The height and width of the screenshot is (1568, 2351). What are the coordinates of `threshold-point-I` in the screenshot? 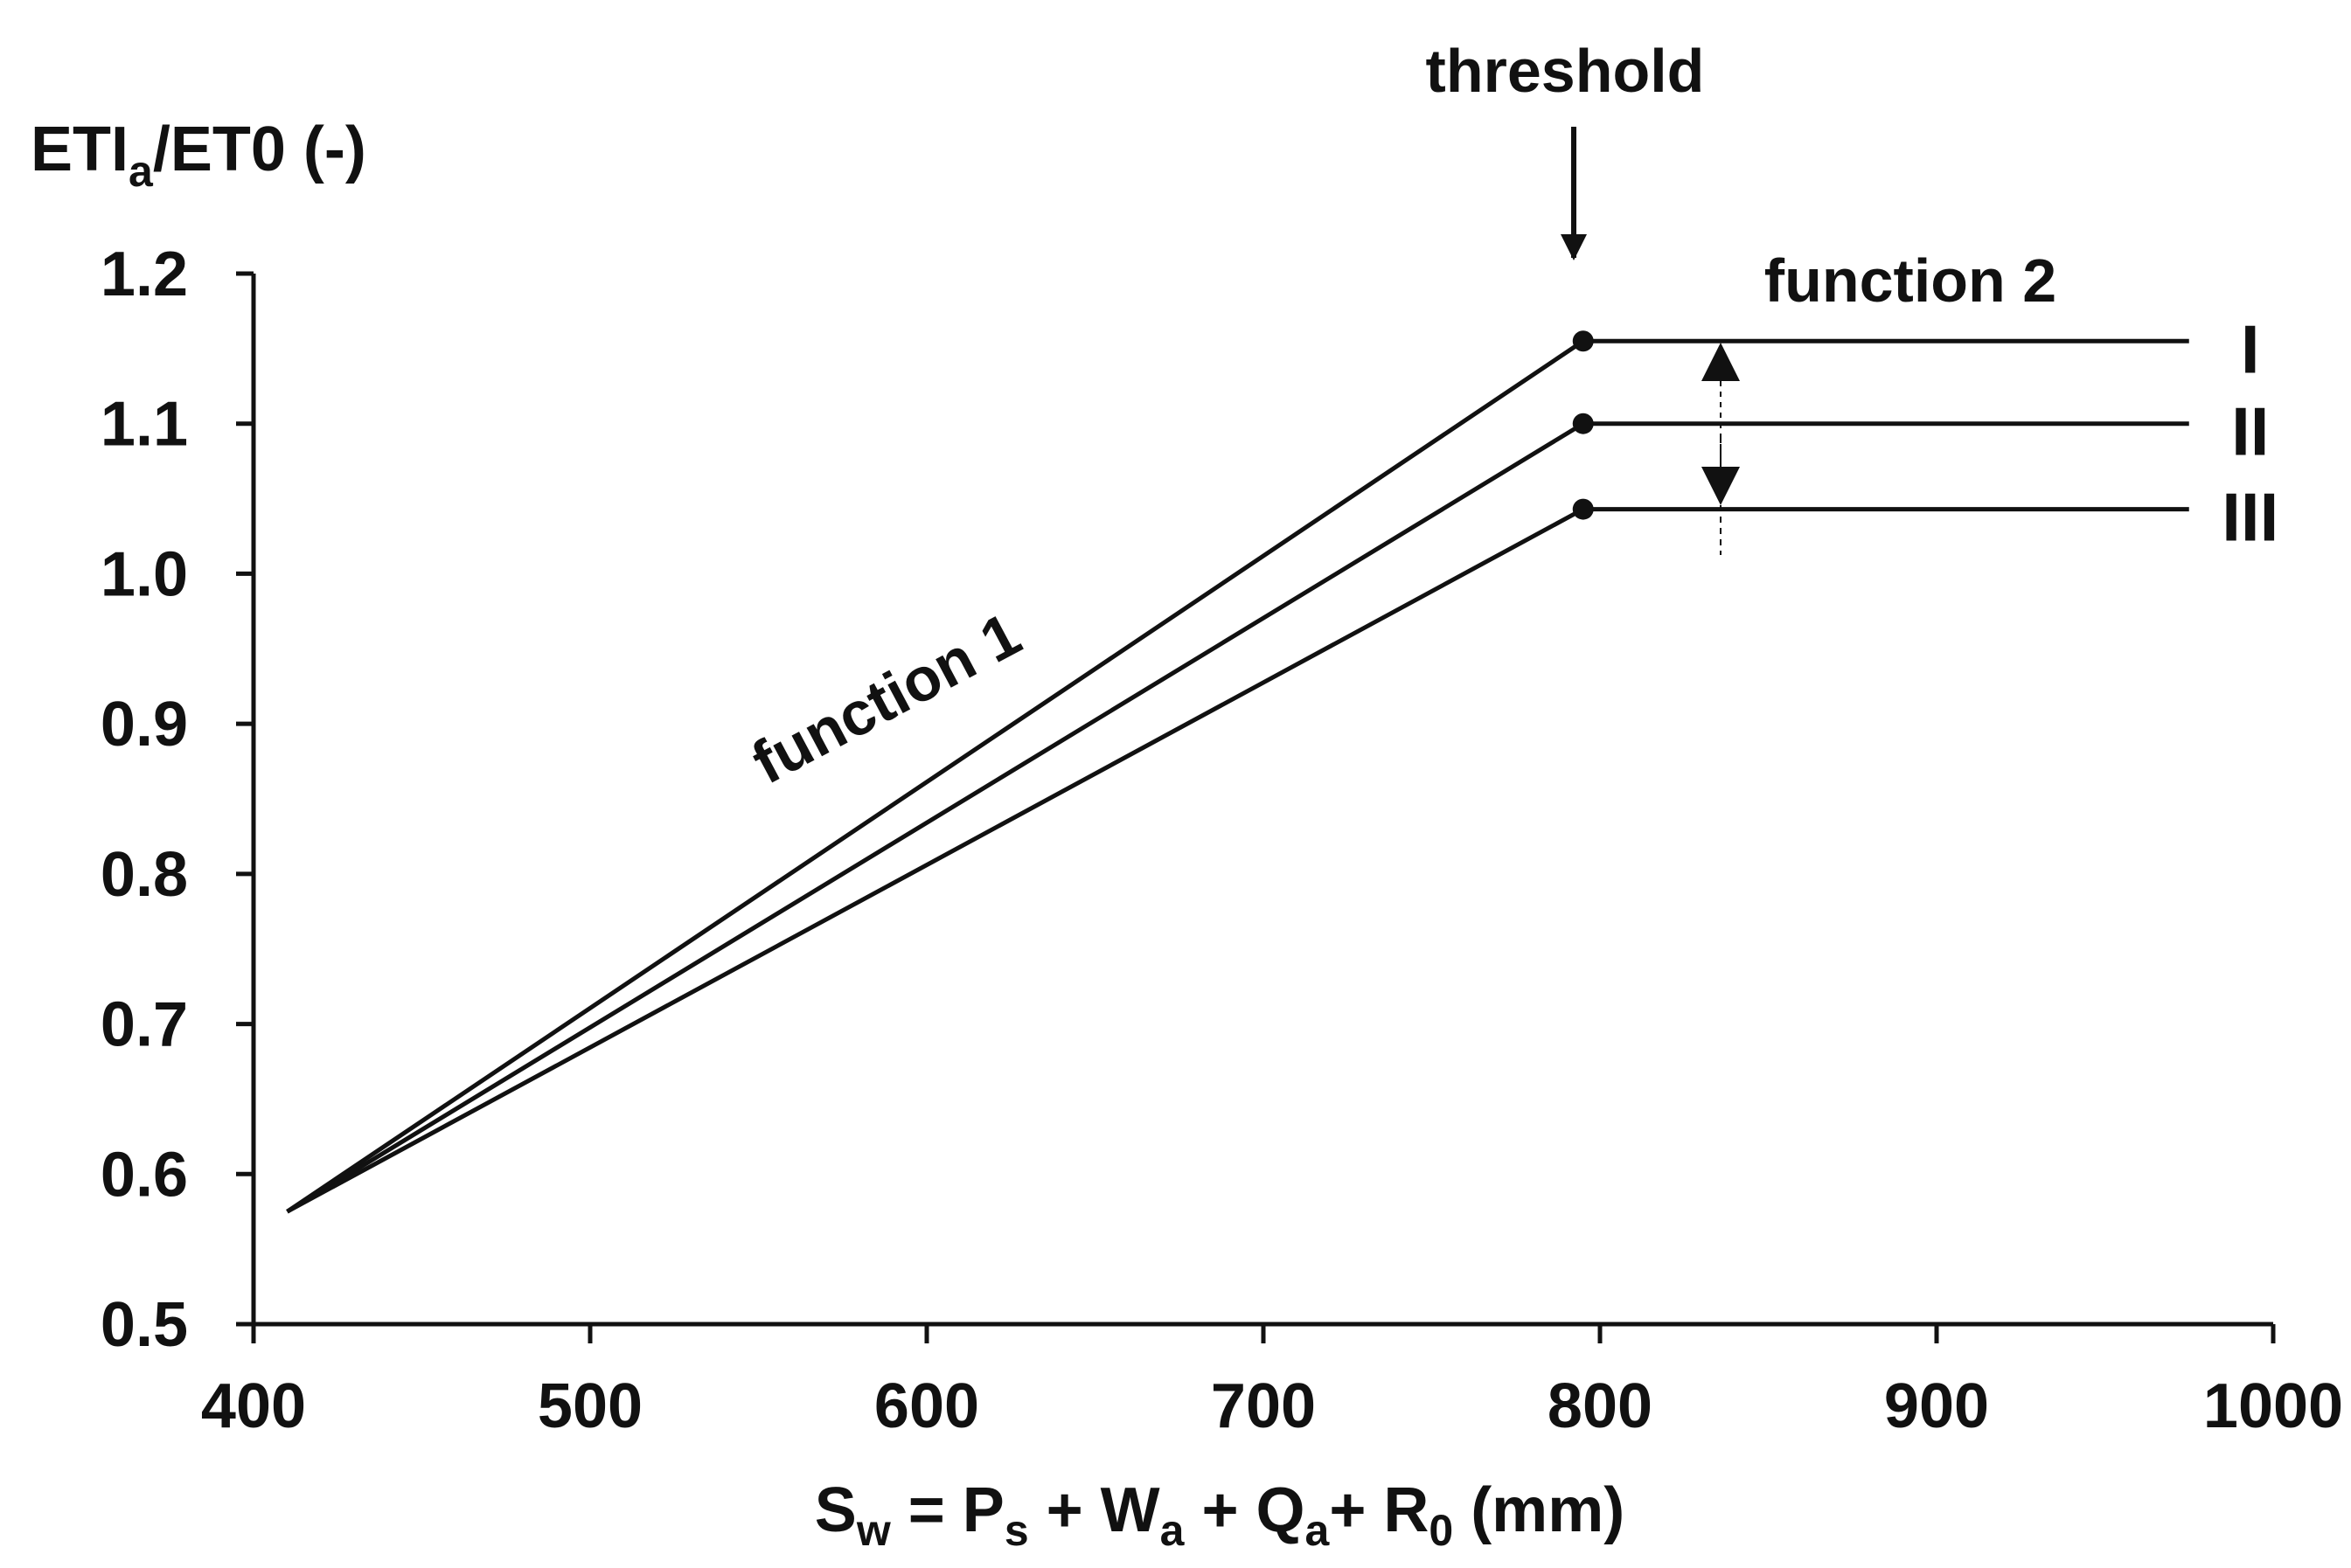 It's located at (1583, 341).